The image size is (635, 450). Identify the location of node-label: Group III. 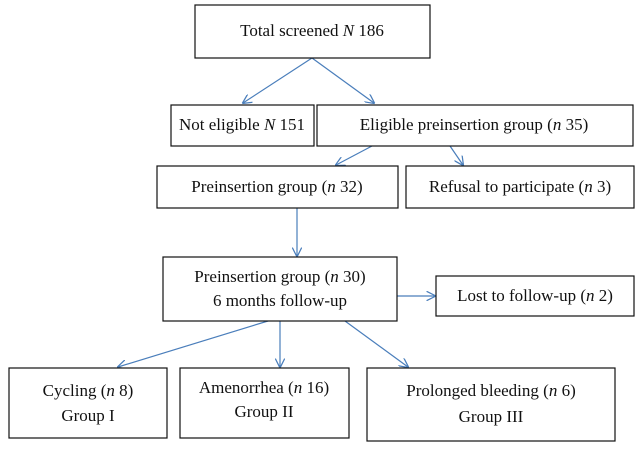
(491, 416).